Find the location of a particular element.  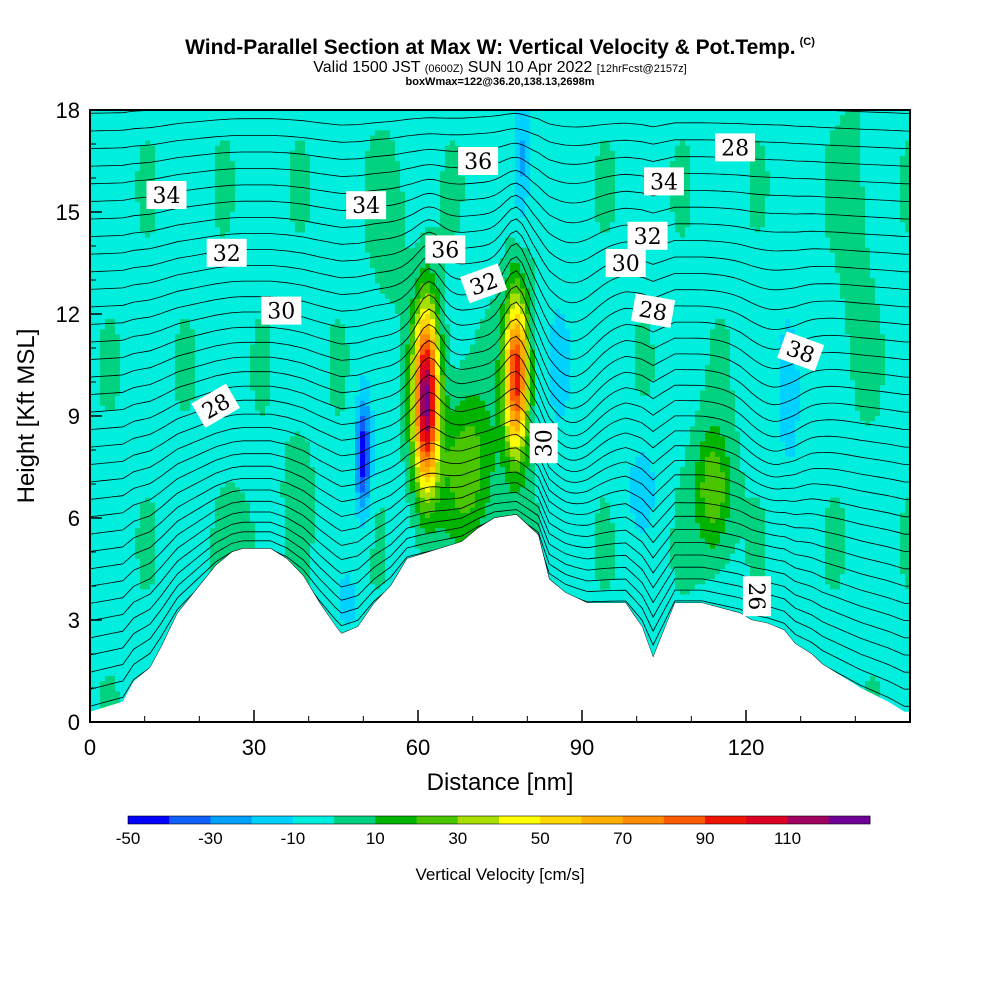

theta-contour-line is located at coordinates (500, 475).